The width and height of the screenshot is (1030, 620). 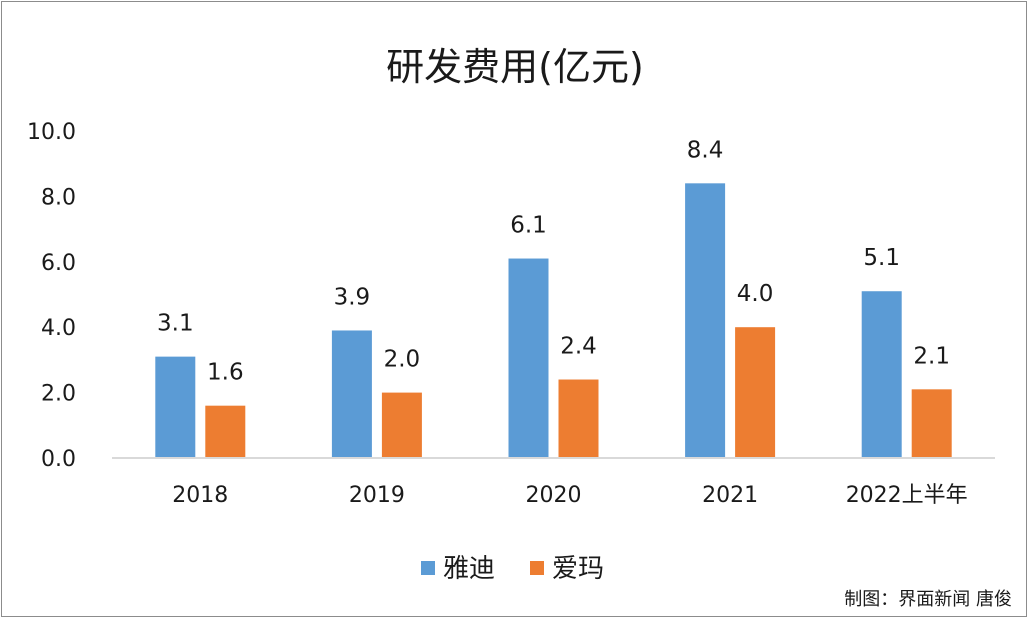 I want to click on data-label: 3.1, so click(x=175, y=324).